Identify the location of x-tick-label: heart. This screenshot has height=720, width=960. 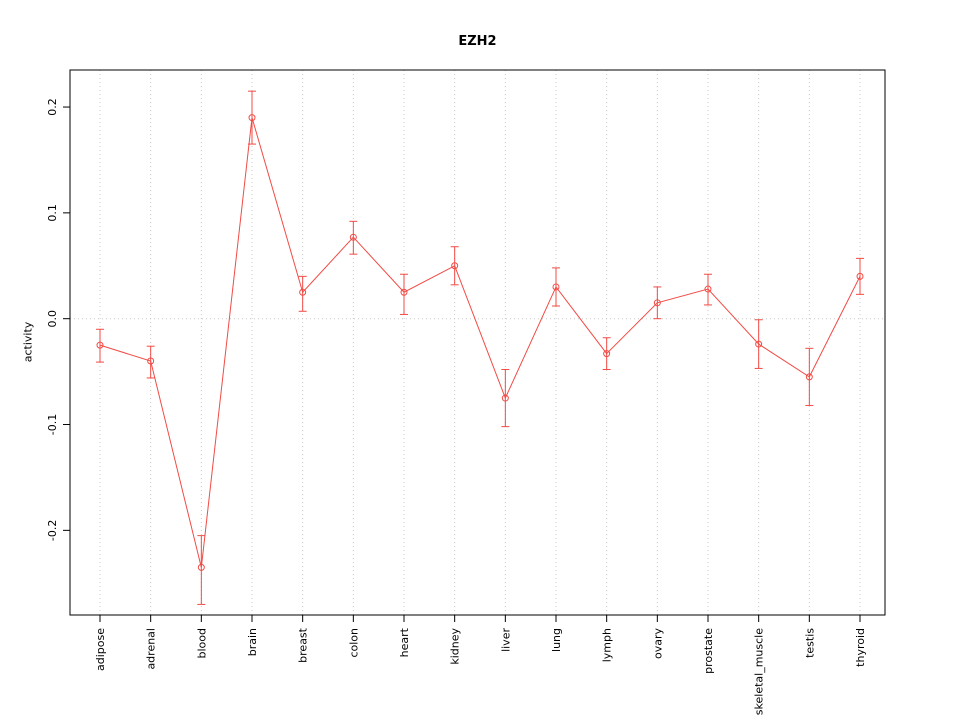
(404, 642).